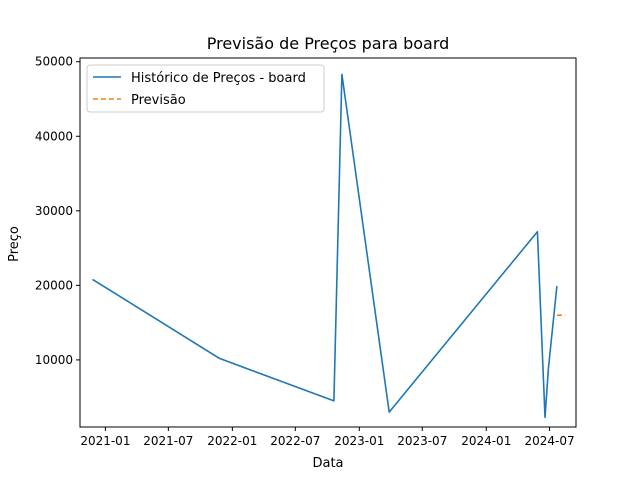 This screenshot has width=640, height=480. Describe the element at coordinates (549, 441) in the screenshot. I see `x-tick-label: 2024-07` at that location.